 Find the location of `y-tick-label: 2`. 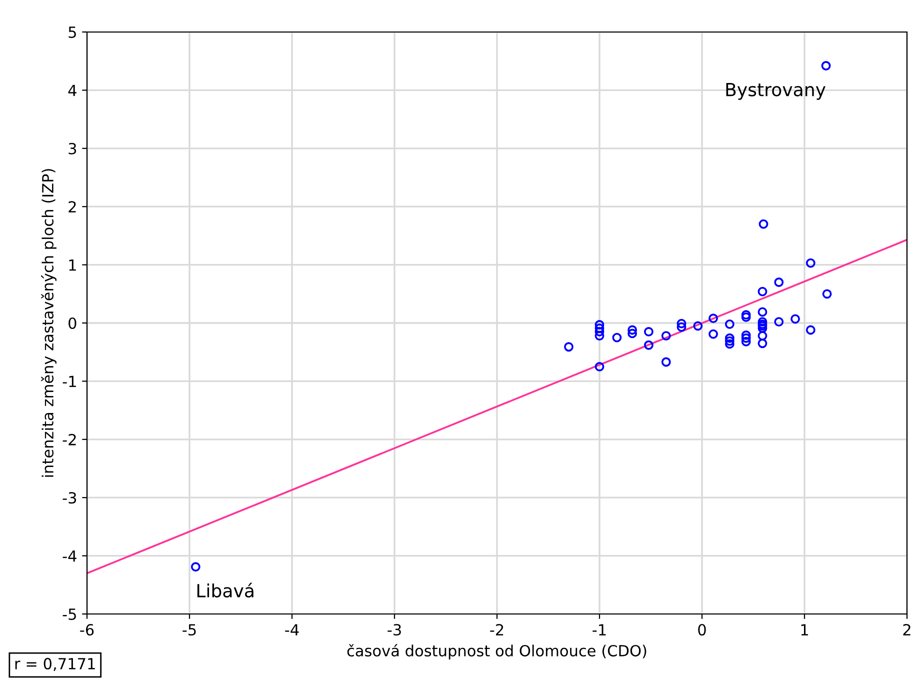

y-tick-label: 2 is located at coordinates (72, 206).